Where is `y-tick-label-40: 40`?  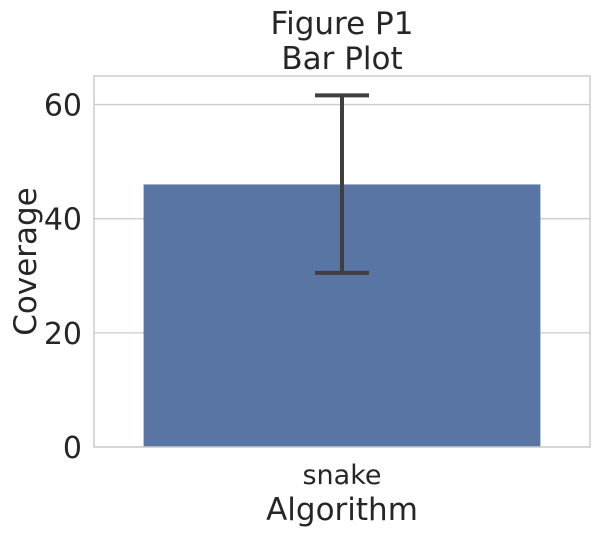
y-tick-label-40: 40 is located at coordinates (63, 220).